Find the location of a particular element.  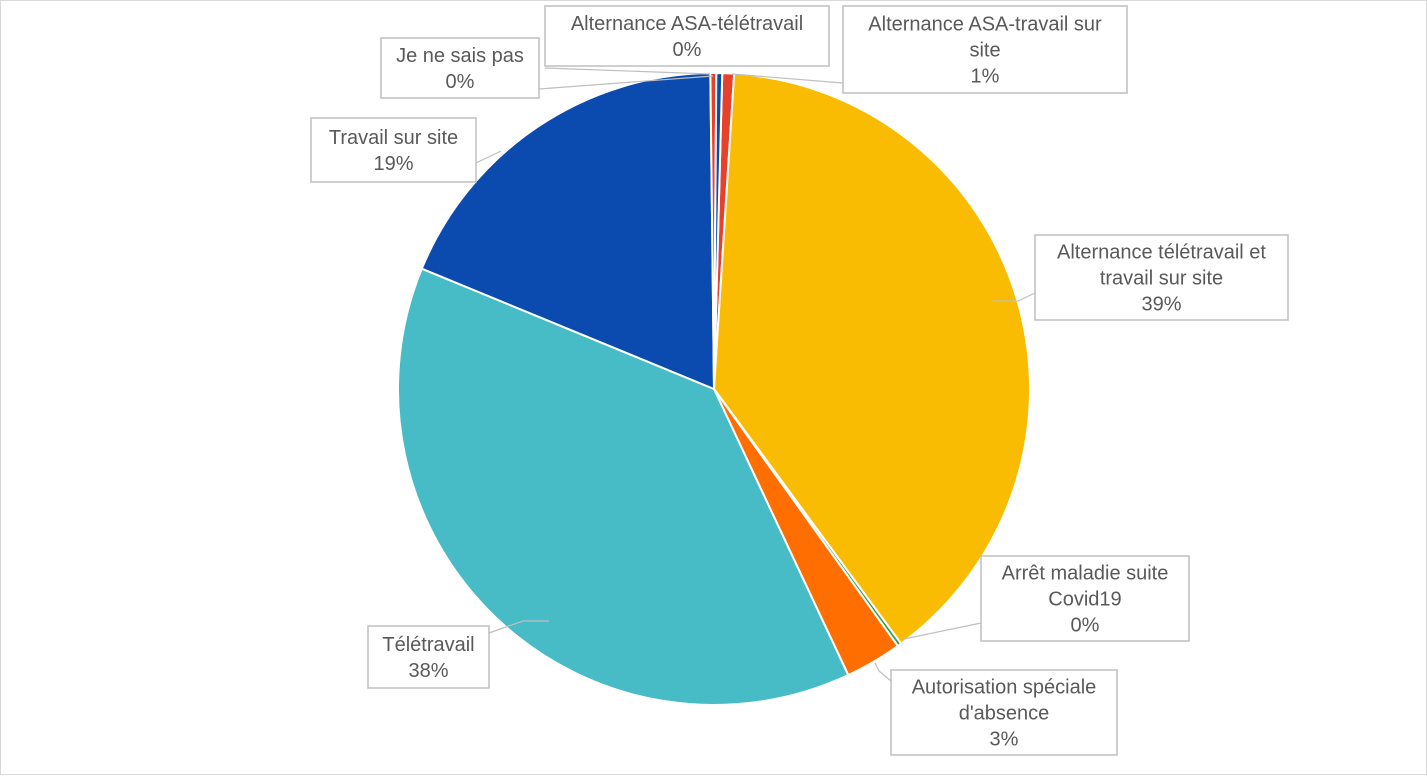

data-label: Alternance ASA-travail sur site 1% is located at coordinates (985, 49).